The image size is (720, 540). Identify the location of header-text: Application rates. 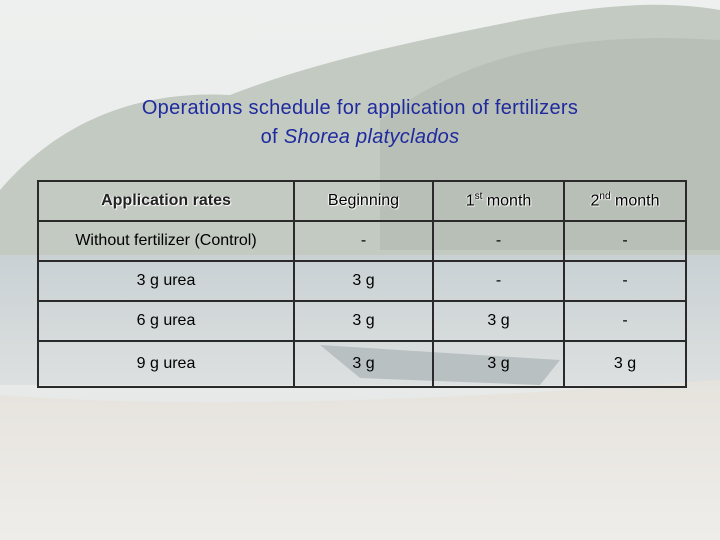
(166, 200).